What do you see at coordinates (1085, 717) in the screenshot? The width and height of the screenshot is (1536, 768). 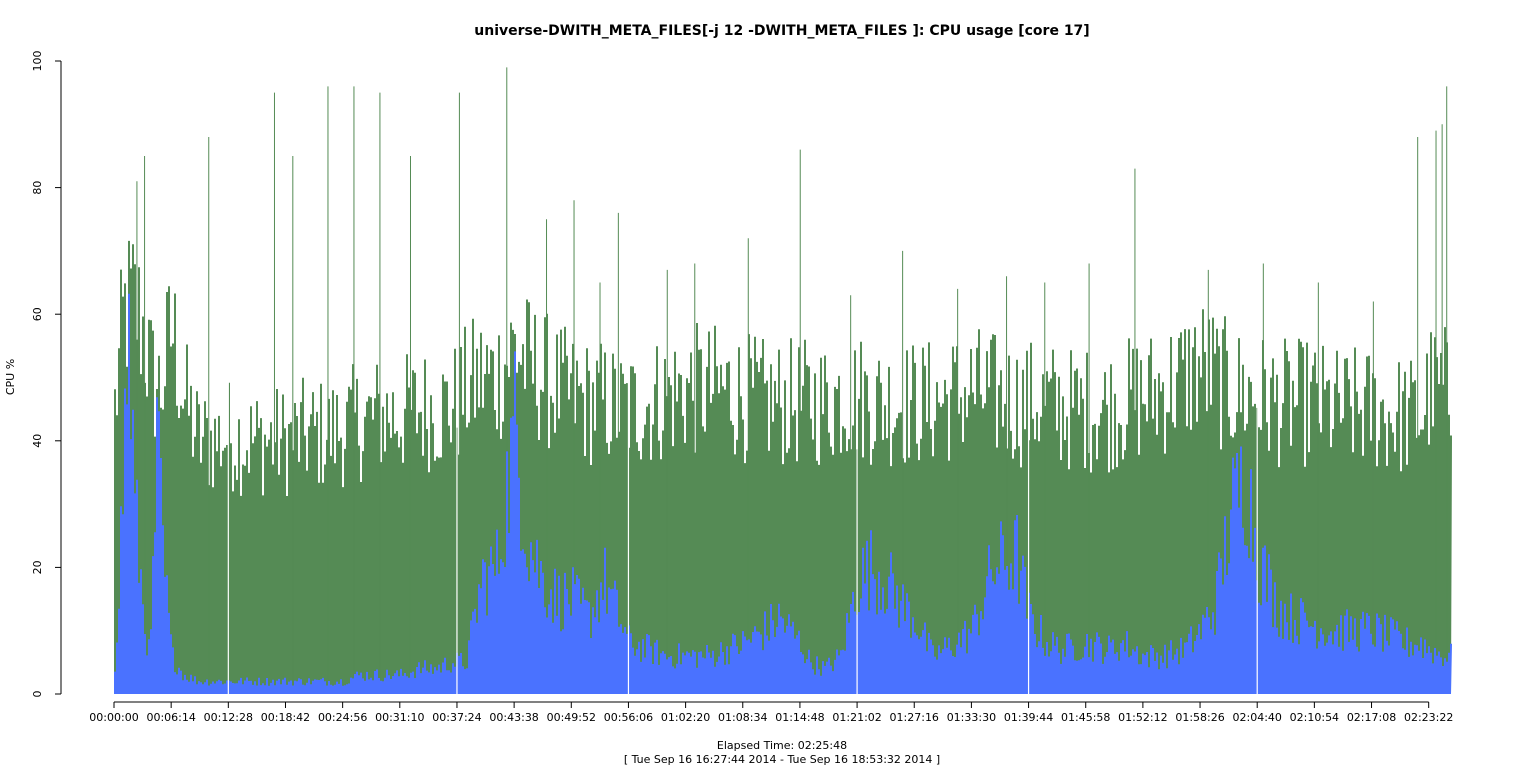 I see `x-tick-label-17: 01:45:58` at bounding box center [1085, 717].